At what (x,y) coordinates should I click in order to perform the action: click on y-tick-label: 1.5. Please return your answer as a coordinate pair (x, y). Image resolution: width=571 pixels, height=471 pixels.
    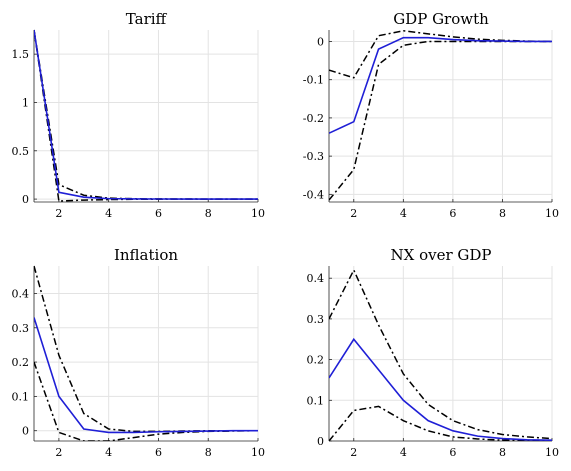
    Looking at the image, I should click on (21, 54).